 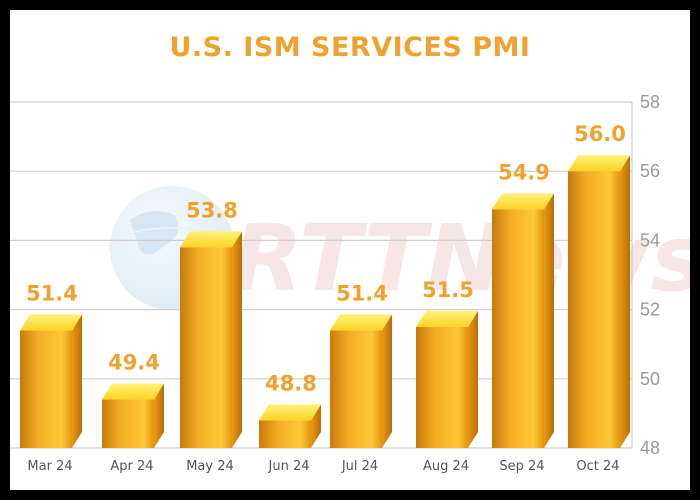 I want to click on y-tick-label: 58, so click(x=650, y=102).